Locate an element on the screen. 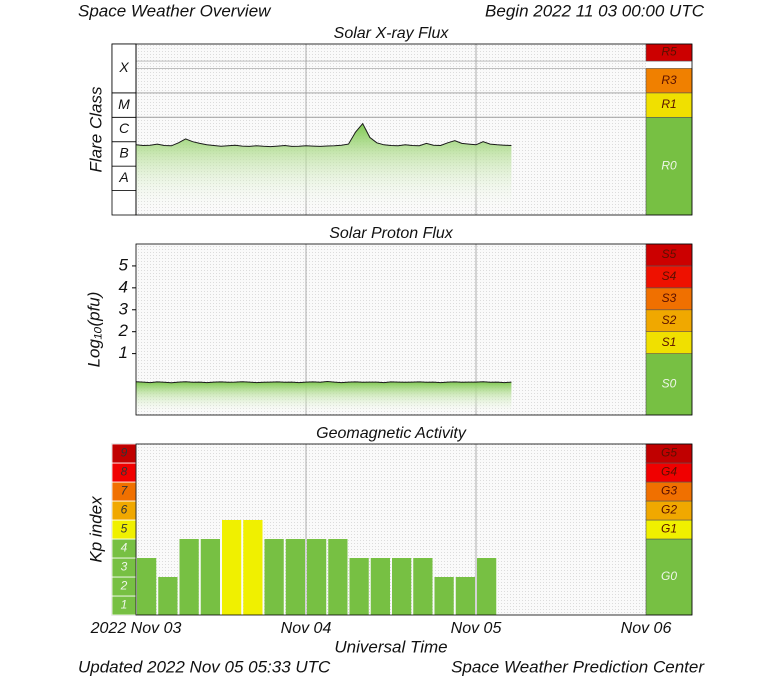 This screenshot has height=682, width=764. scale-band-label: G1 is located at coordinates (669, 529).